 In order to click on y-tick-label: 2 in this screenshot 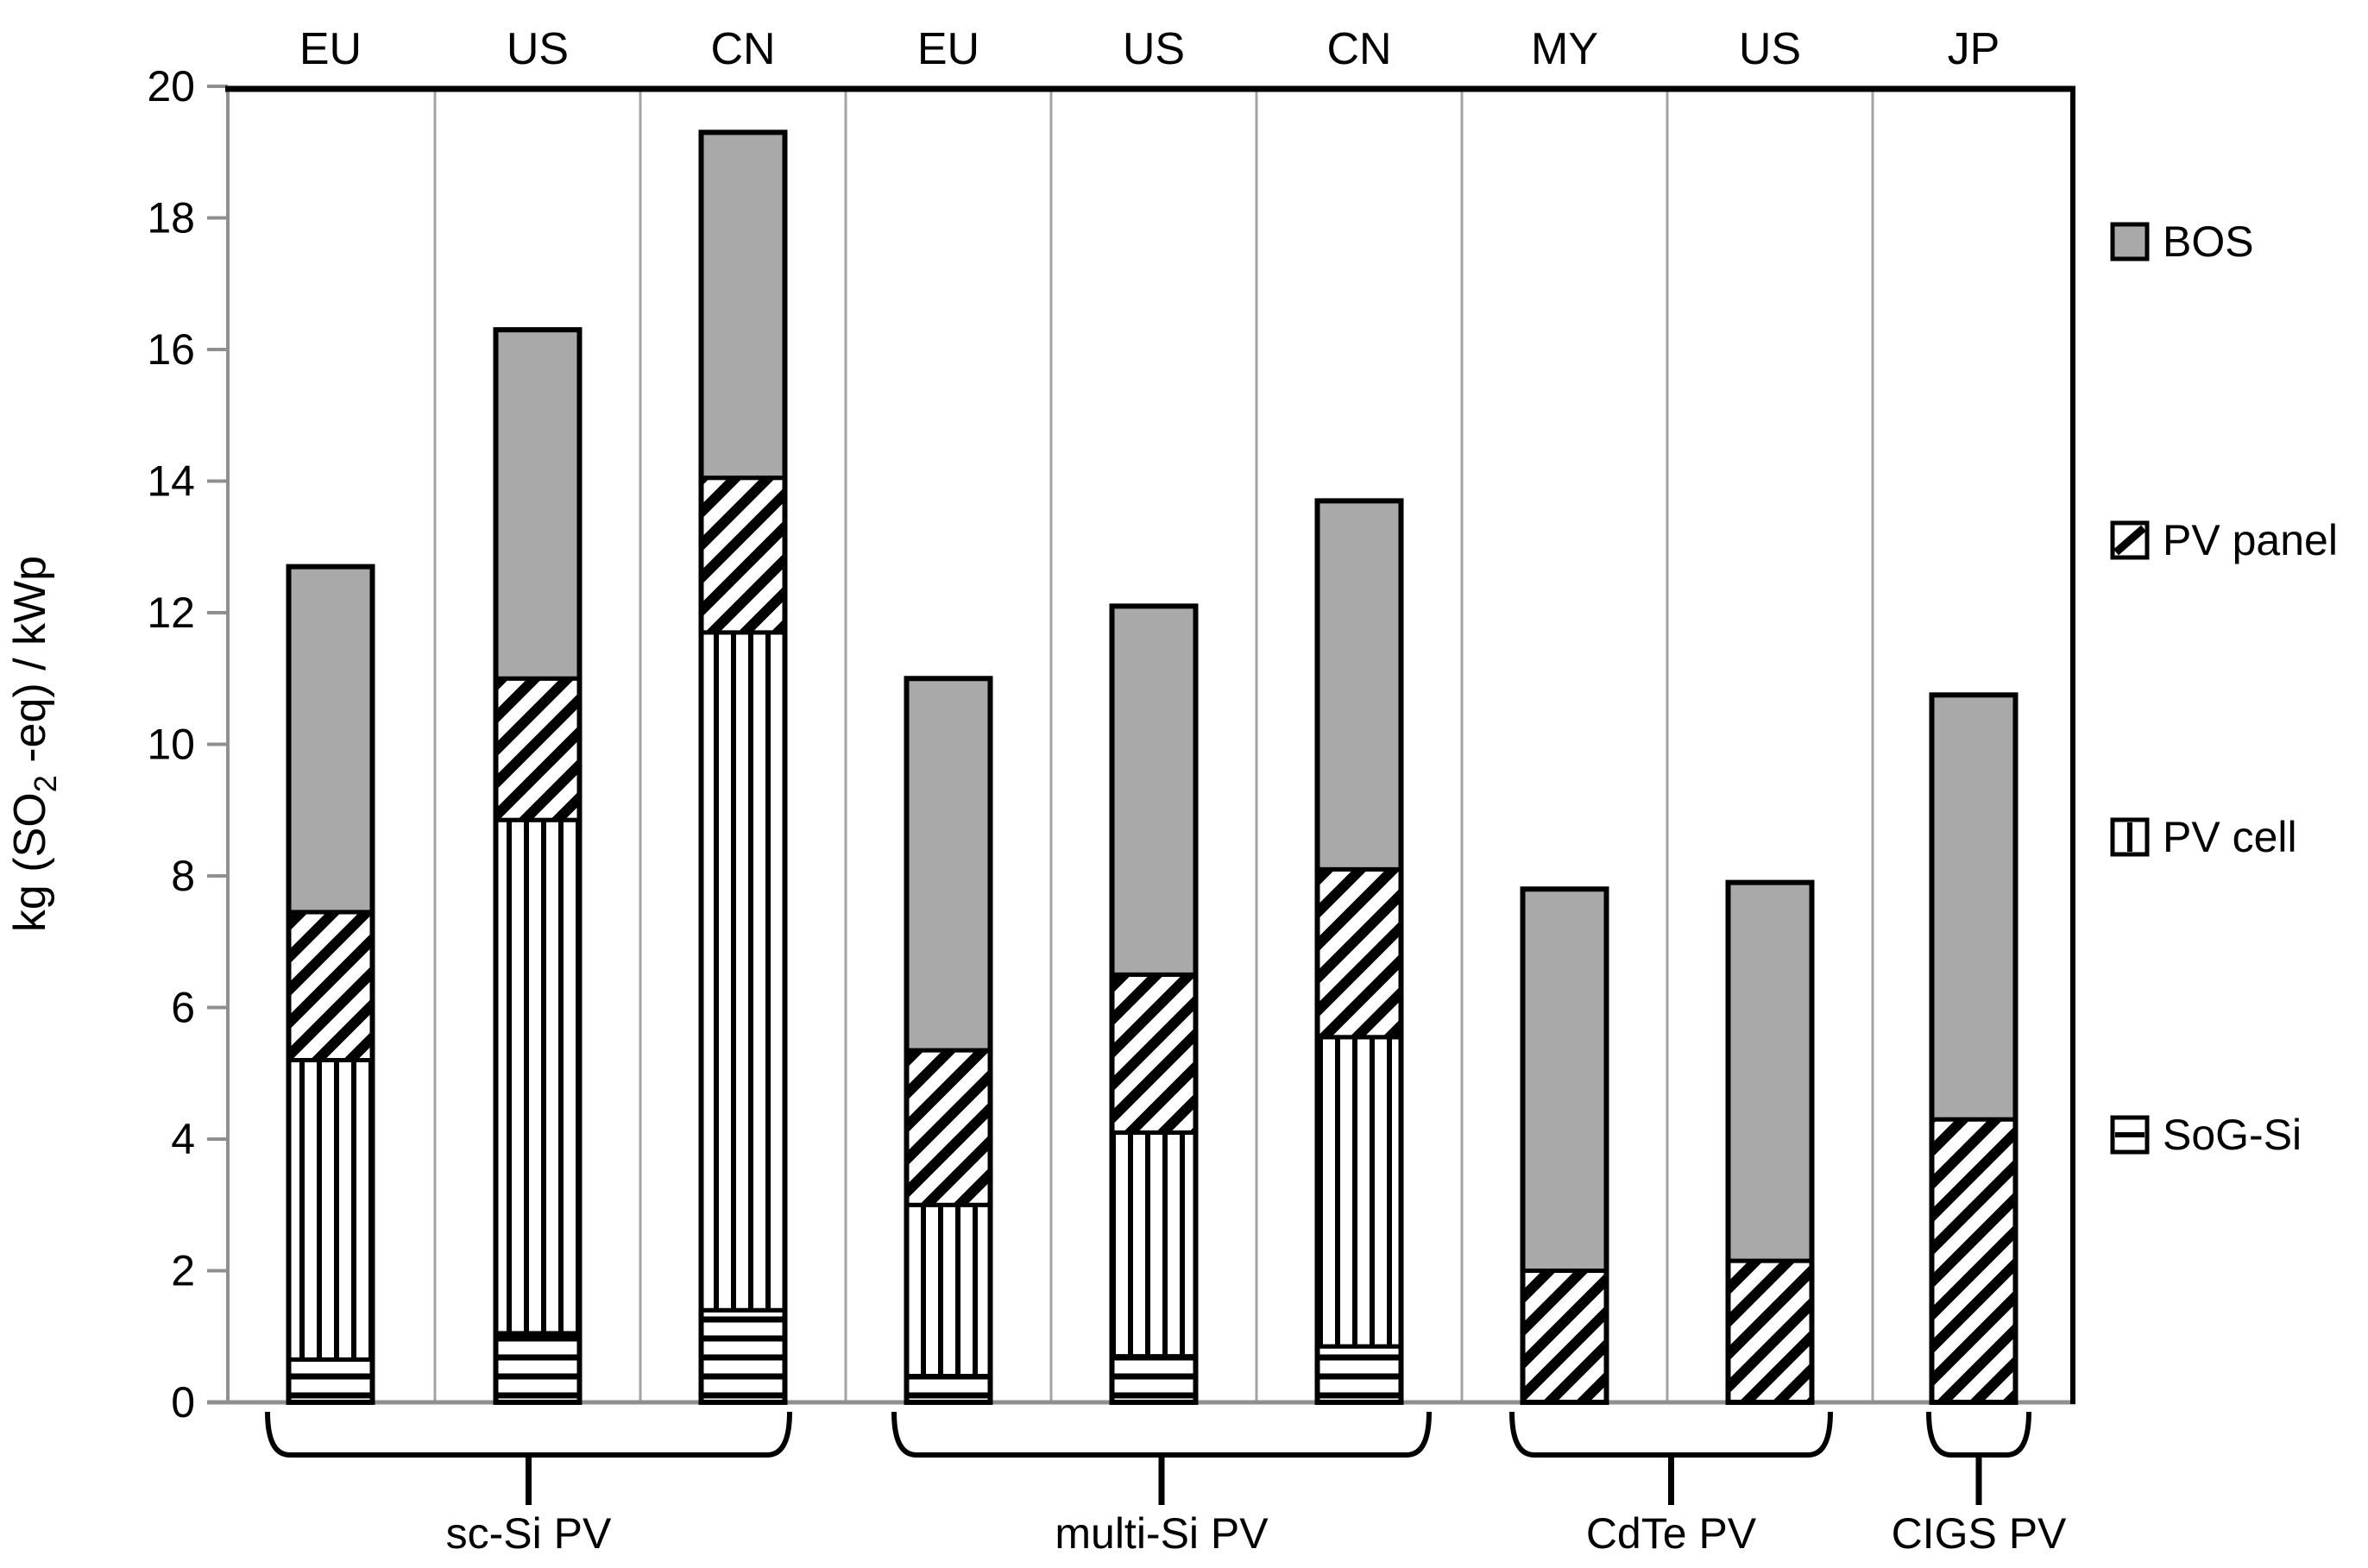, I will do `click(183, 1271)`.